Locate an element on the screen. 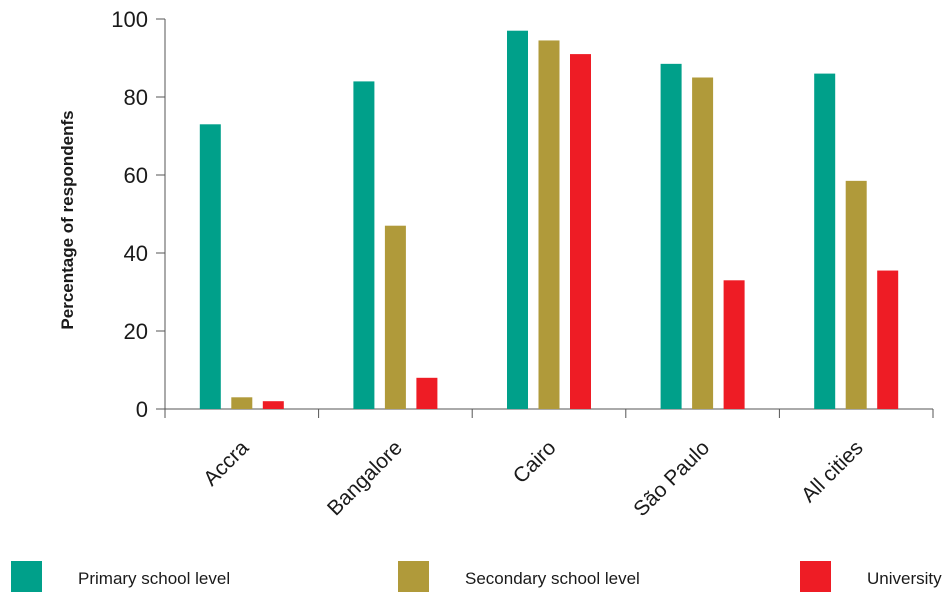 The width and height of the screenshot is (945, 597). y-tick-label: 80 is located at coordinates (136, 97).